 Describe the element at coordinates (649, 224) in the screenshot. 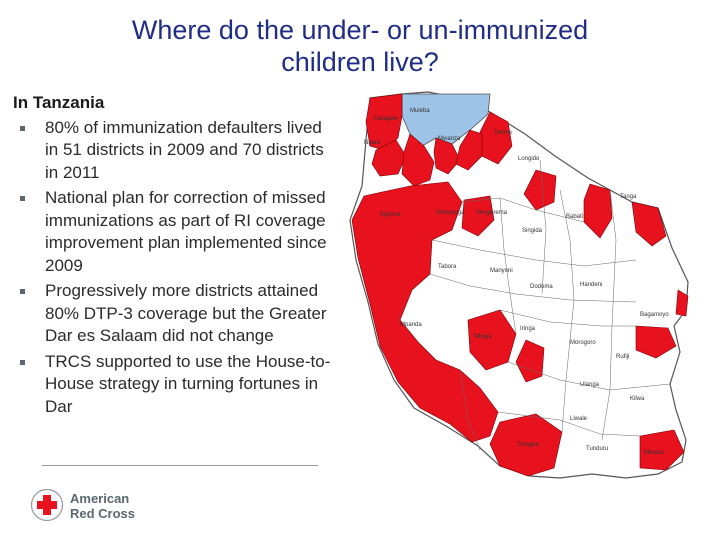

I see `district-tanga-coast` at that location.